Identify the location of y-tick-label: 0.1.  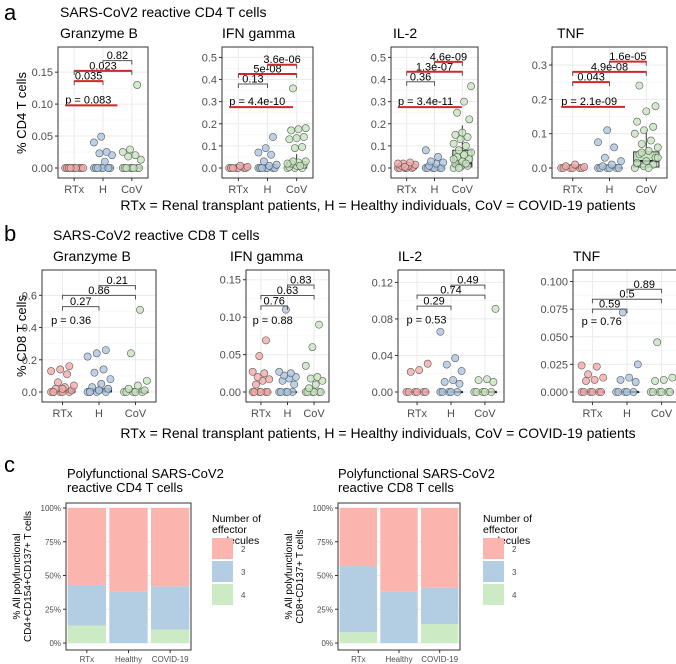
(539, 135).